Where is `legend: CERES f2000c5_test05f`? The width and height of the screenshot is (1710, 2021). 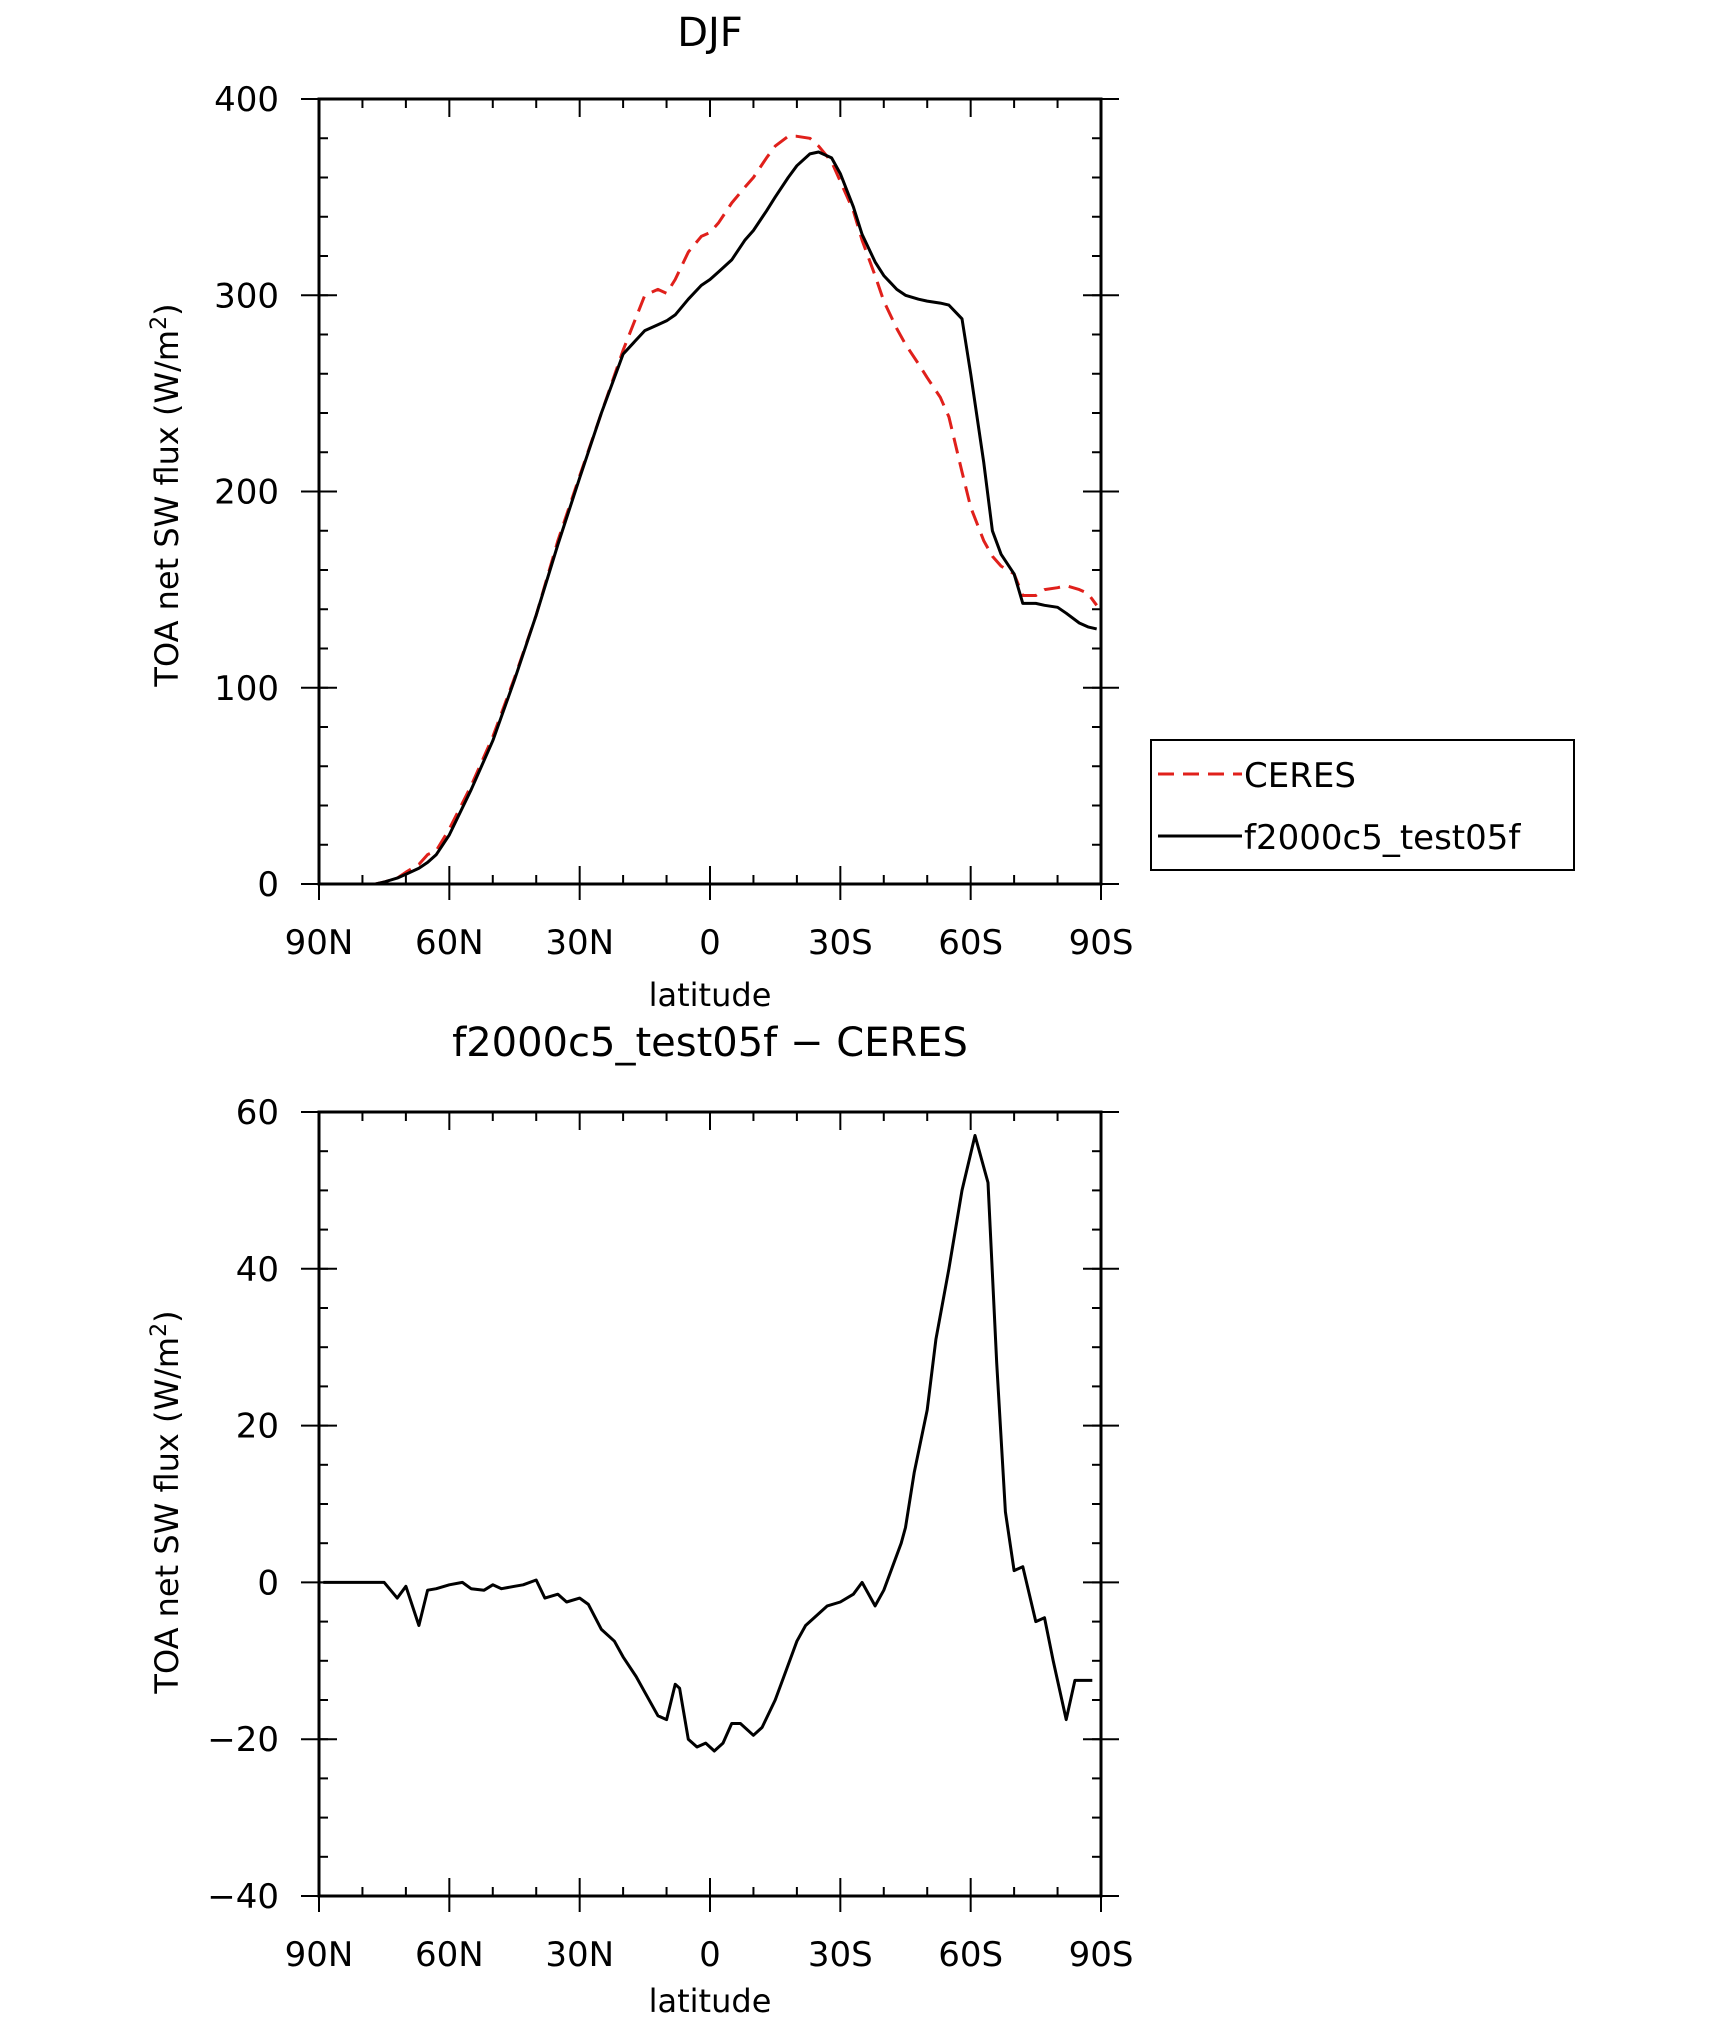
legend: CERES f2000c5_test05f is located at coordinates (1362, 805).